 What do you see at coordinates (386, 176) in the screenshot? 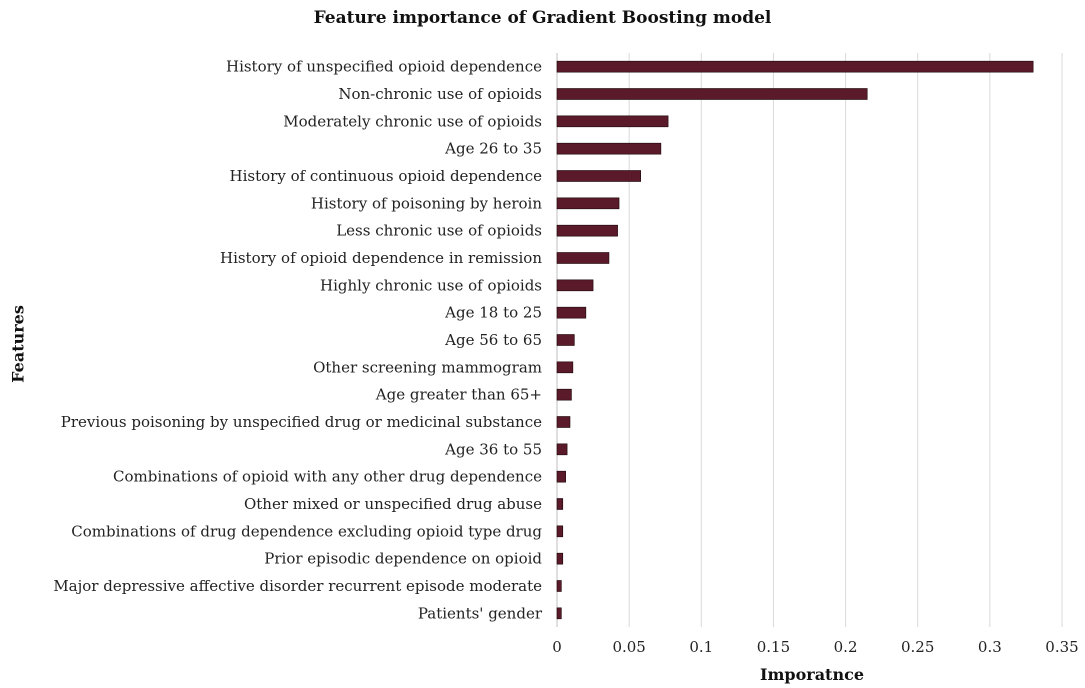
I see `category-label: History of continuous opioid dependence` at bounding box center [386, 176].